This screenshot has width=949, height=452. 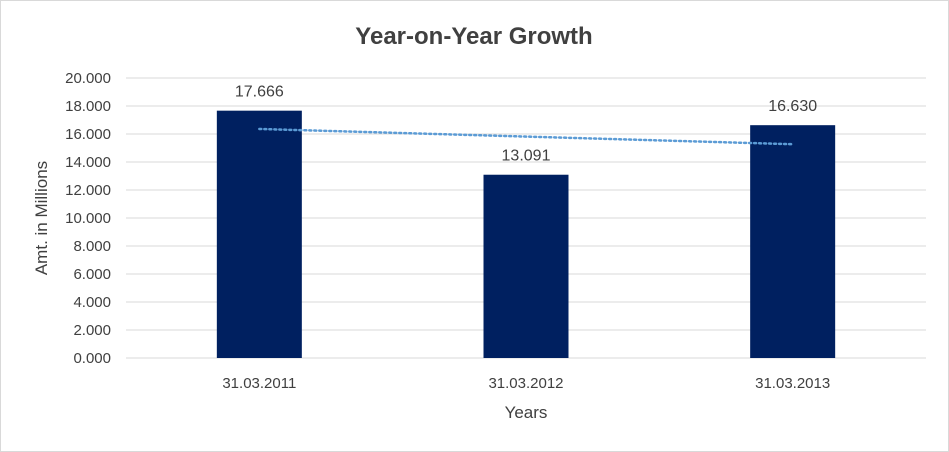 I want to click on trendline, so click(x=526, y=136).